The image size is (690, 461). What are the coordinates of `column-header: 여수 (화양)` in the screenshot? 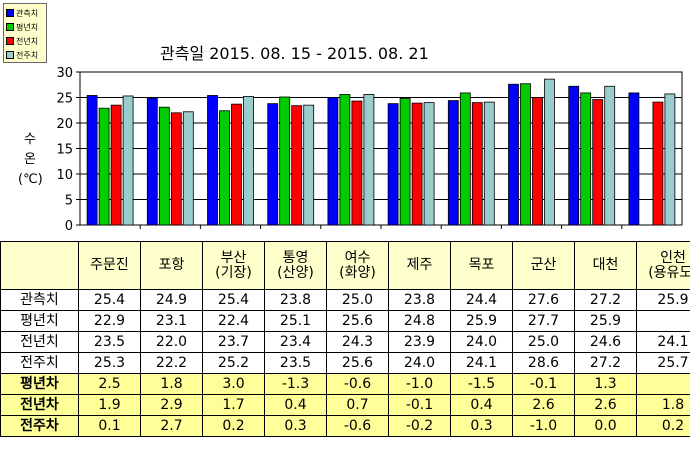 It's located at (357, 265).